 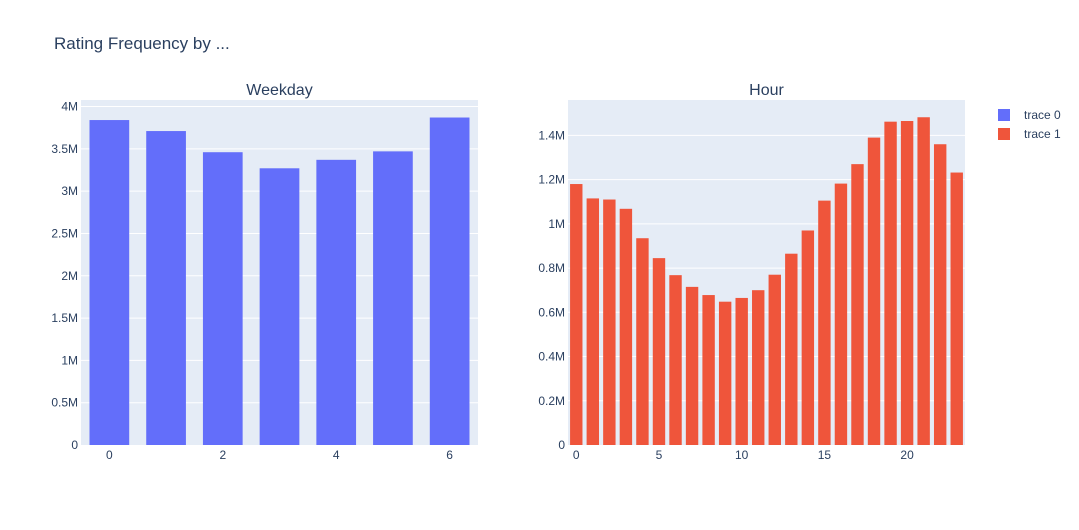 I want to click on y-tick-label: 0.4M, so click(x=551, y=357).